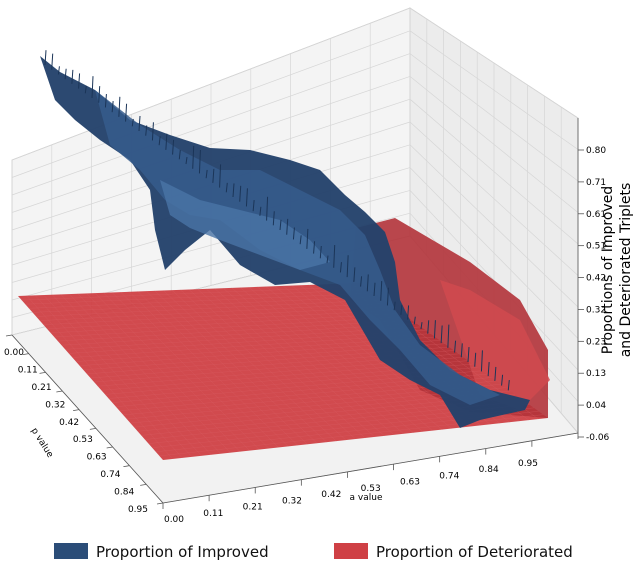 The width and height of the screenshot is (640, 562). What do you see at coordinates (71, 551) in the screenshot?
I see `legend-improved-swatch` at bounding box center [71, 551].